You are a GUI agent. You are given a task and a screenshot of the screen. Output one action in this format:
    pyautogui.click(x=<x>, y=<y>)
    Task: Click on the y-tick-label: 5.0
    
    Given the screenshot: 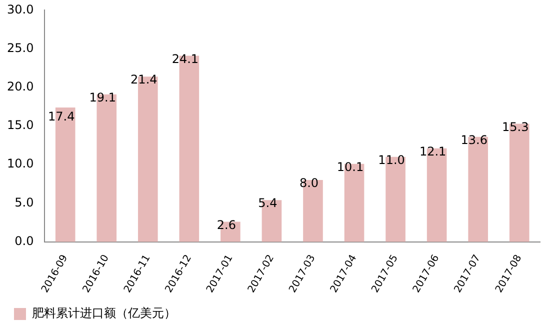 What is the action you would take?
    pyautogui.click(x=24, y=202)
    